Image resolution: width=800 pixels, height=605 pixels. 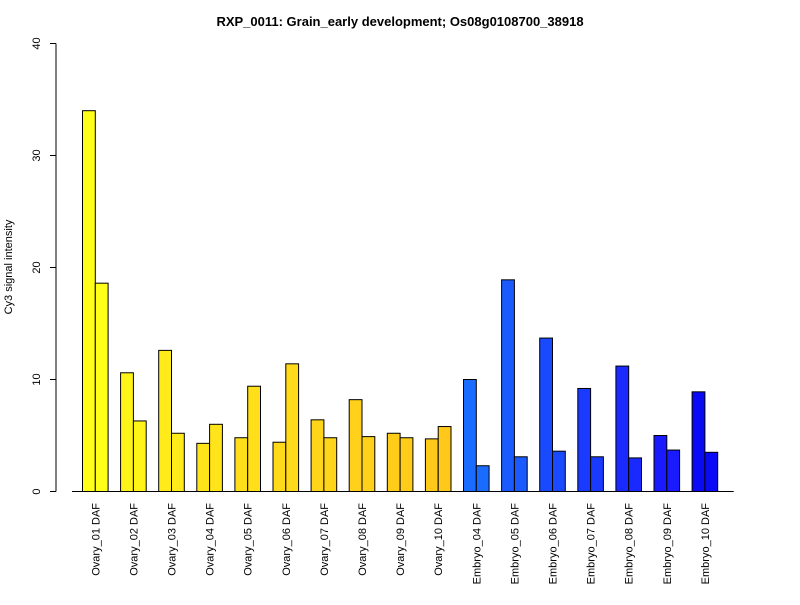 What do you see at coordinates (287, 539) in the screenshot?
I see `category-label: Ovary_06 DAF` at bounding box center [287, 539].